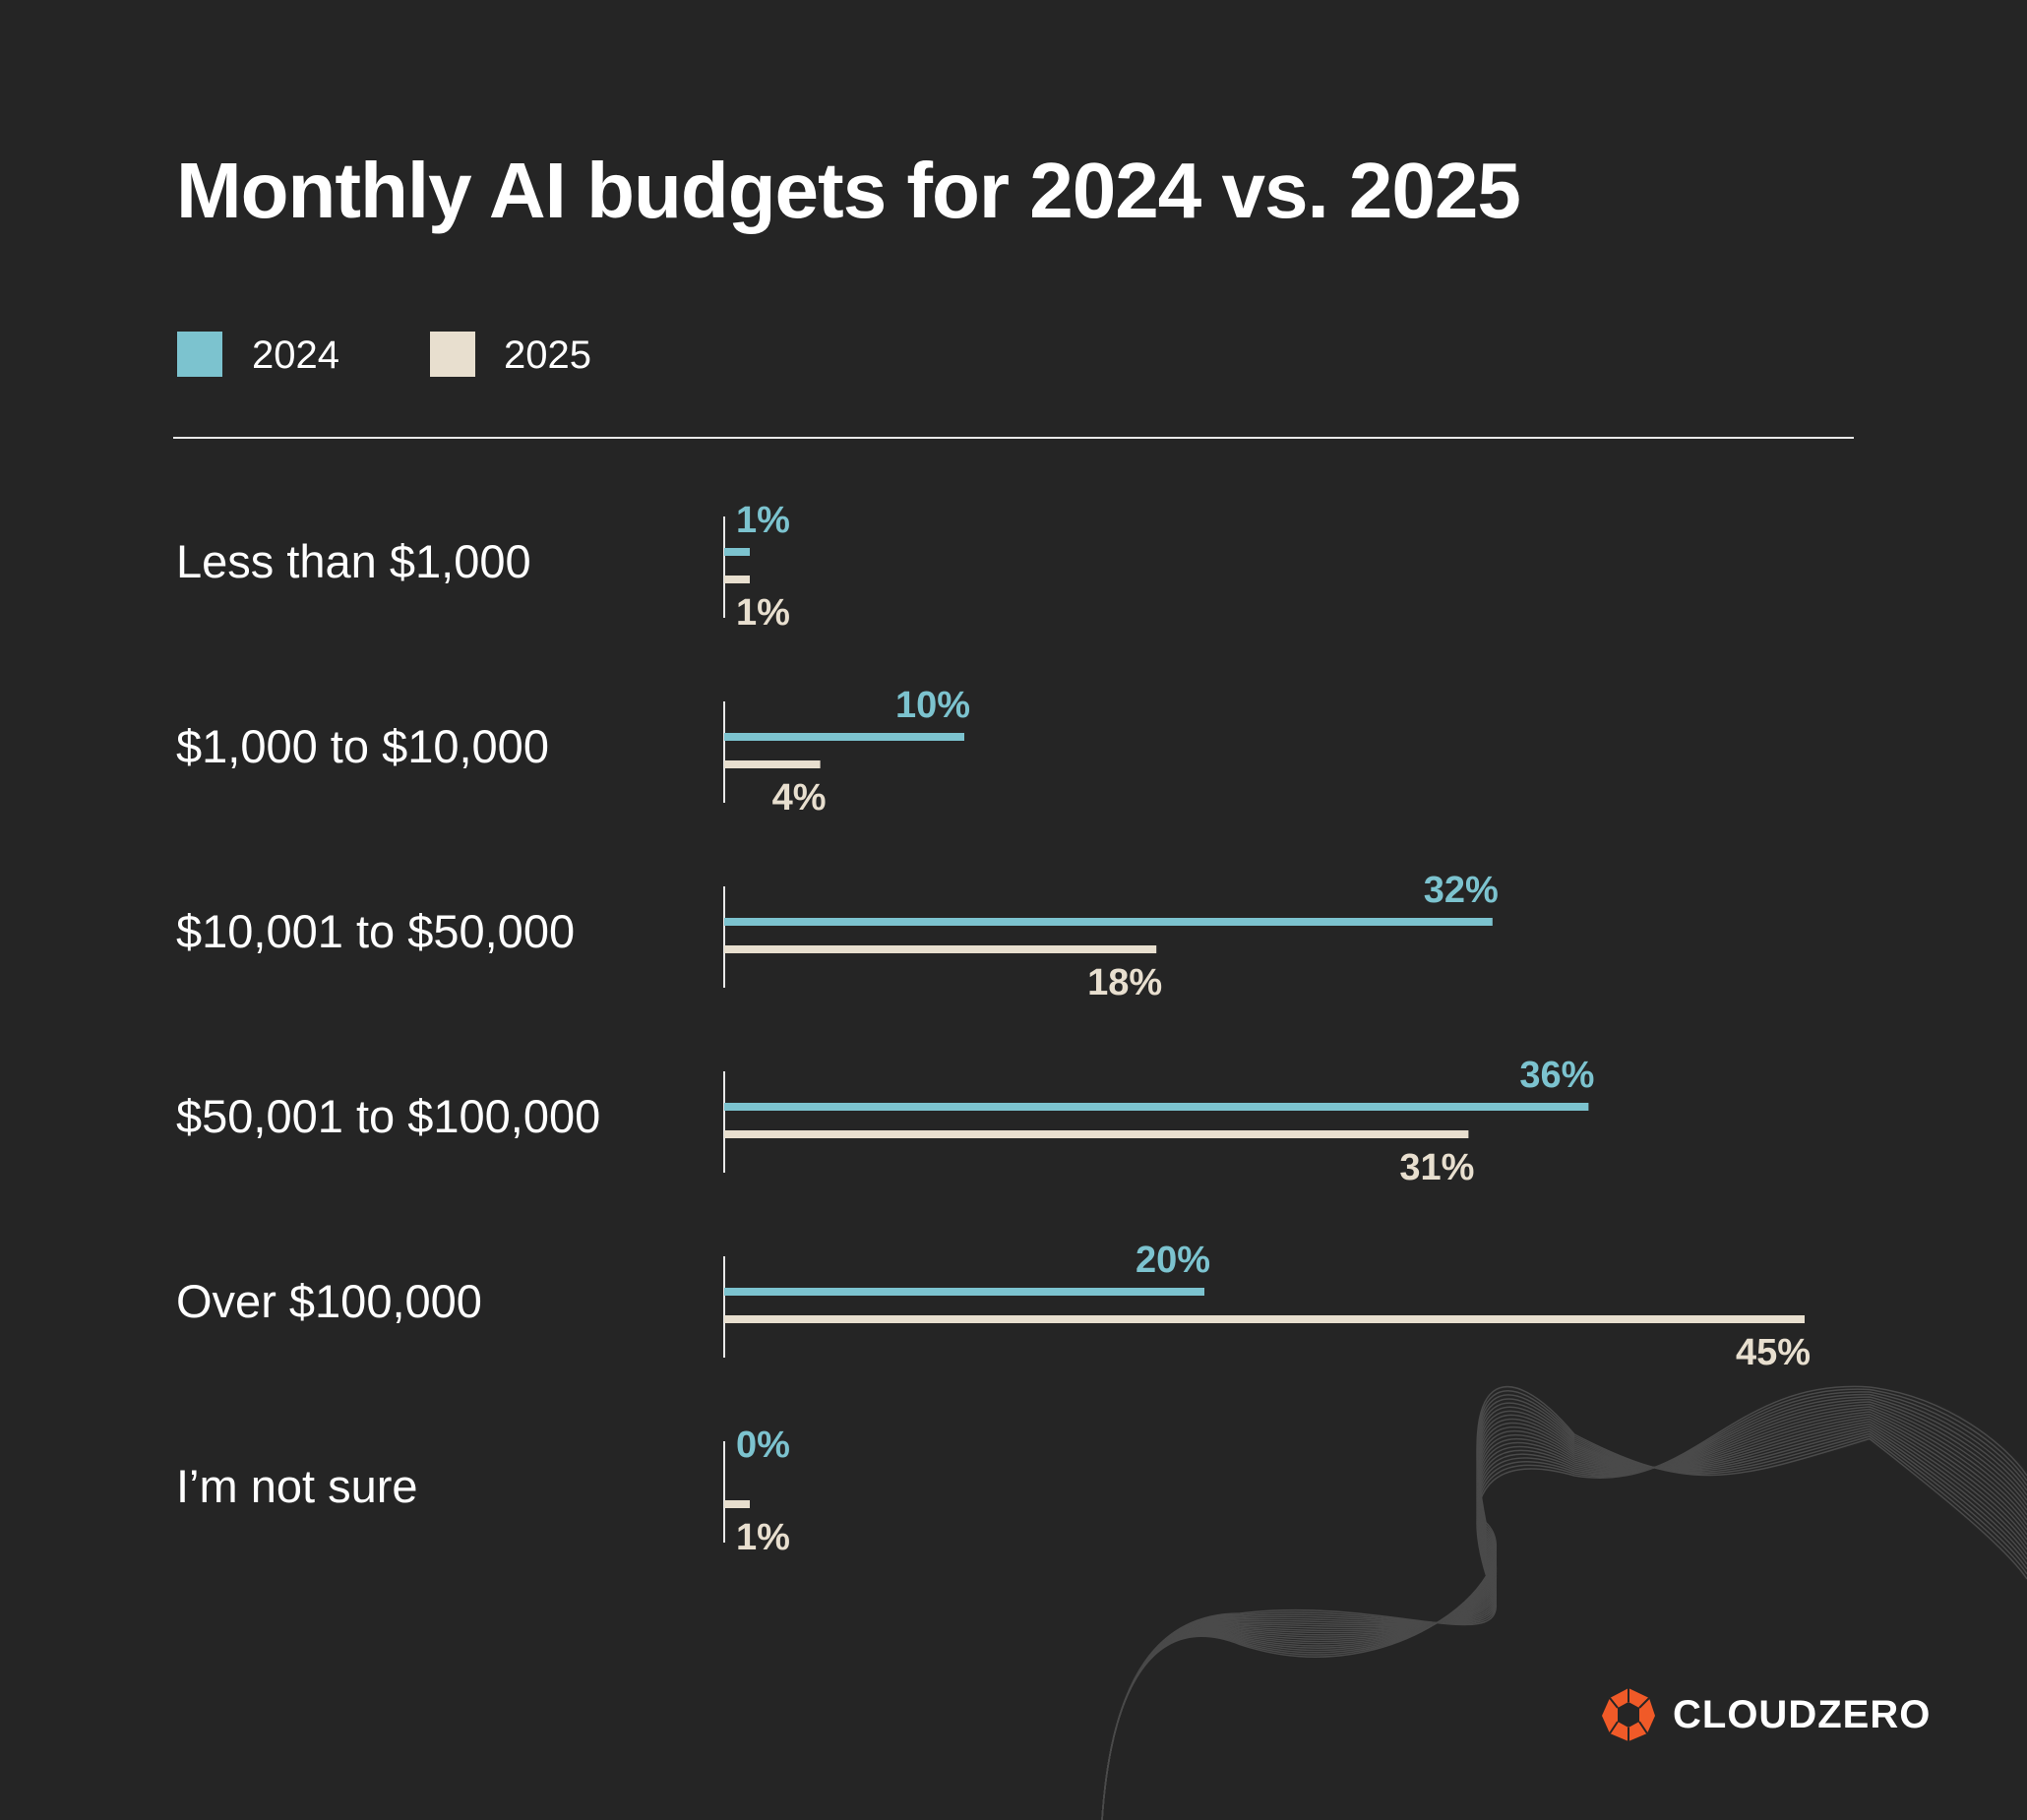 The image size is (2027, 1820). I want to click on category-label: $1,000 to $10,000, so click(362, 746).